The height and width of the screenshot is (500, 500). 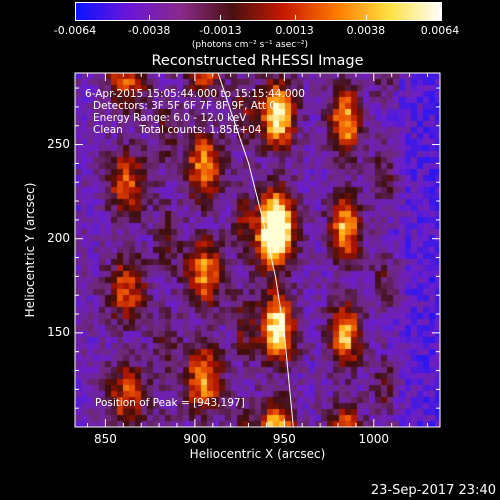 What do you see at coordinates (433, 490) in the screenshot?
I see `footer-date: 23-Sep-2017 23:40` at bounding box center [433, 490].